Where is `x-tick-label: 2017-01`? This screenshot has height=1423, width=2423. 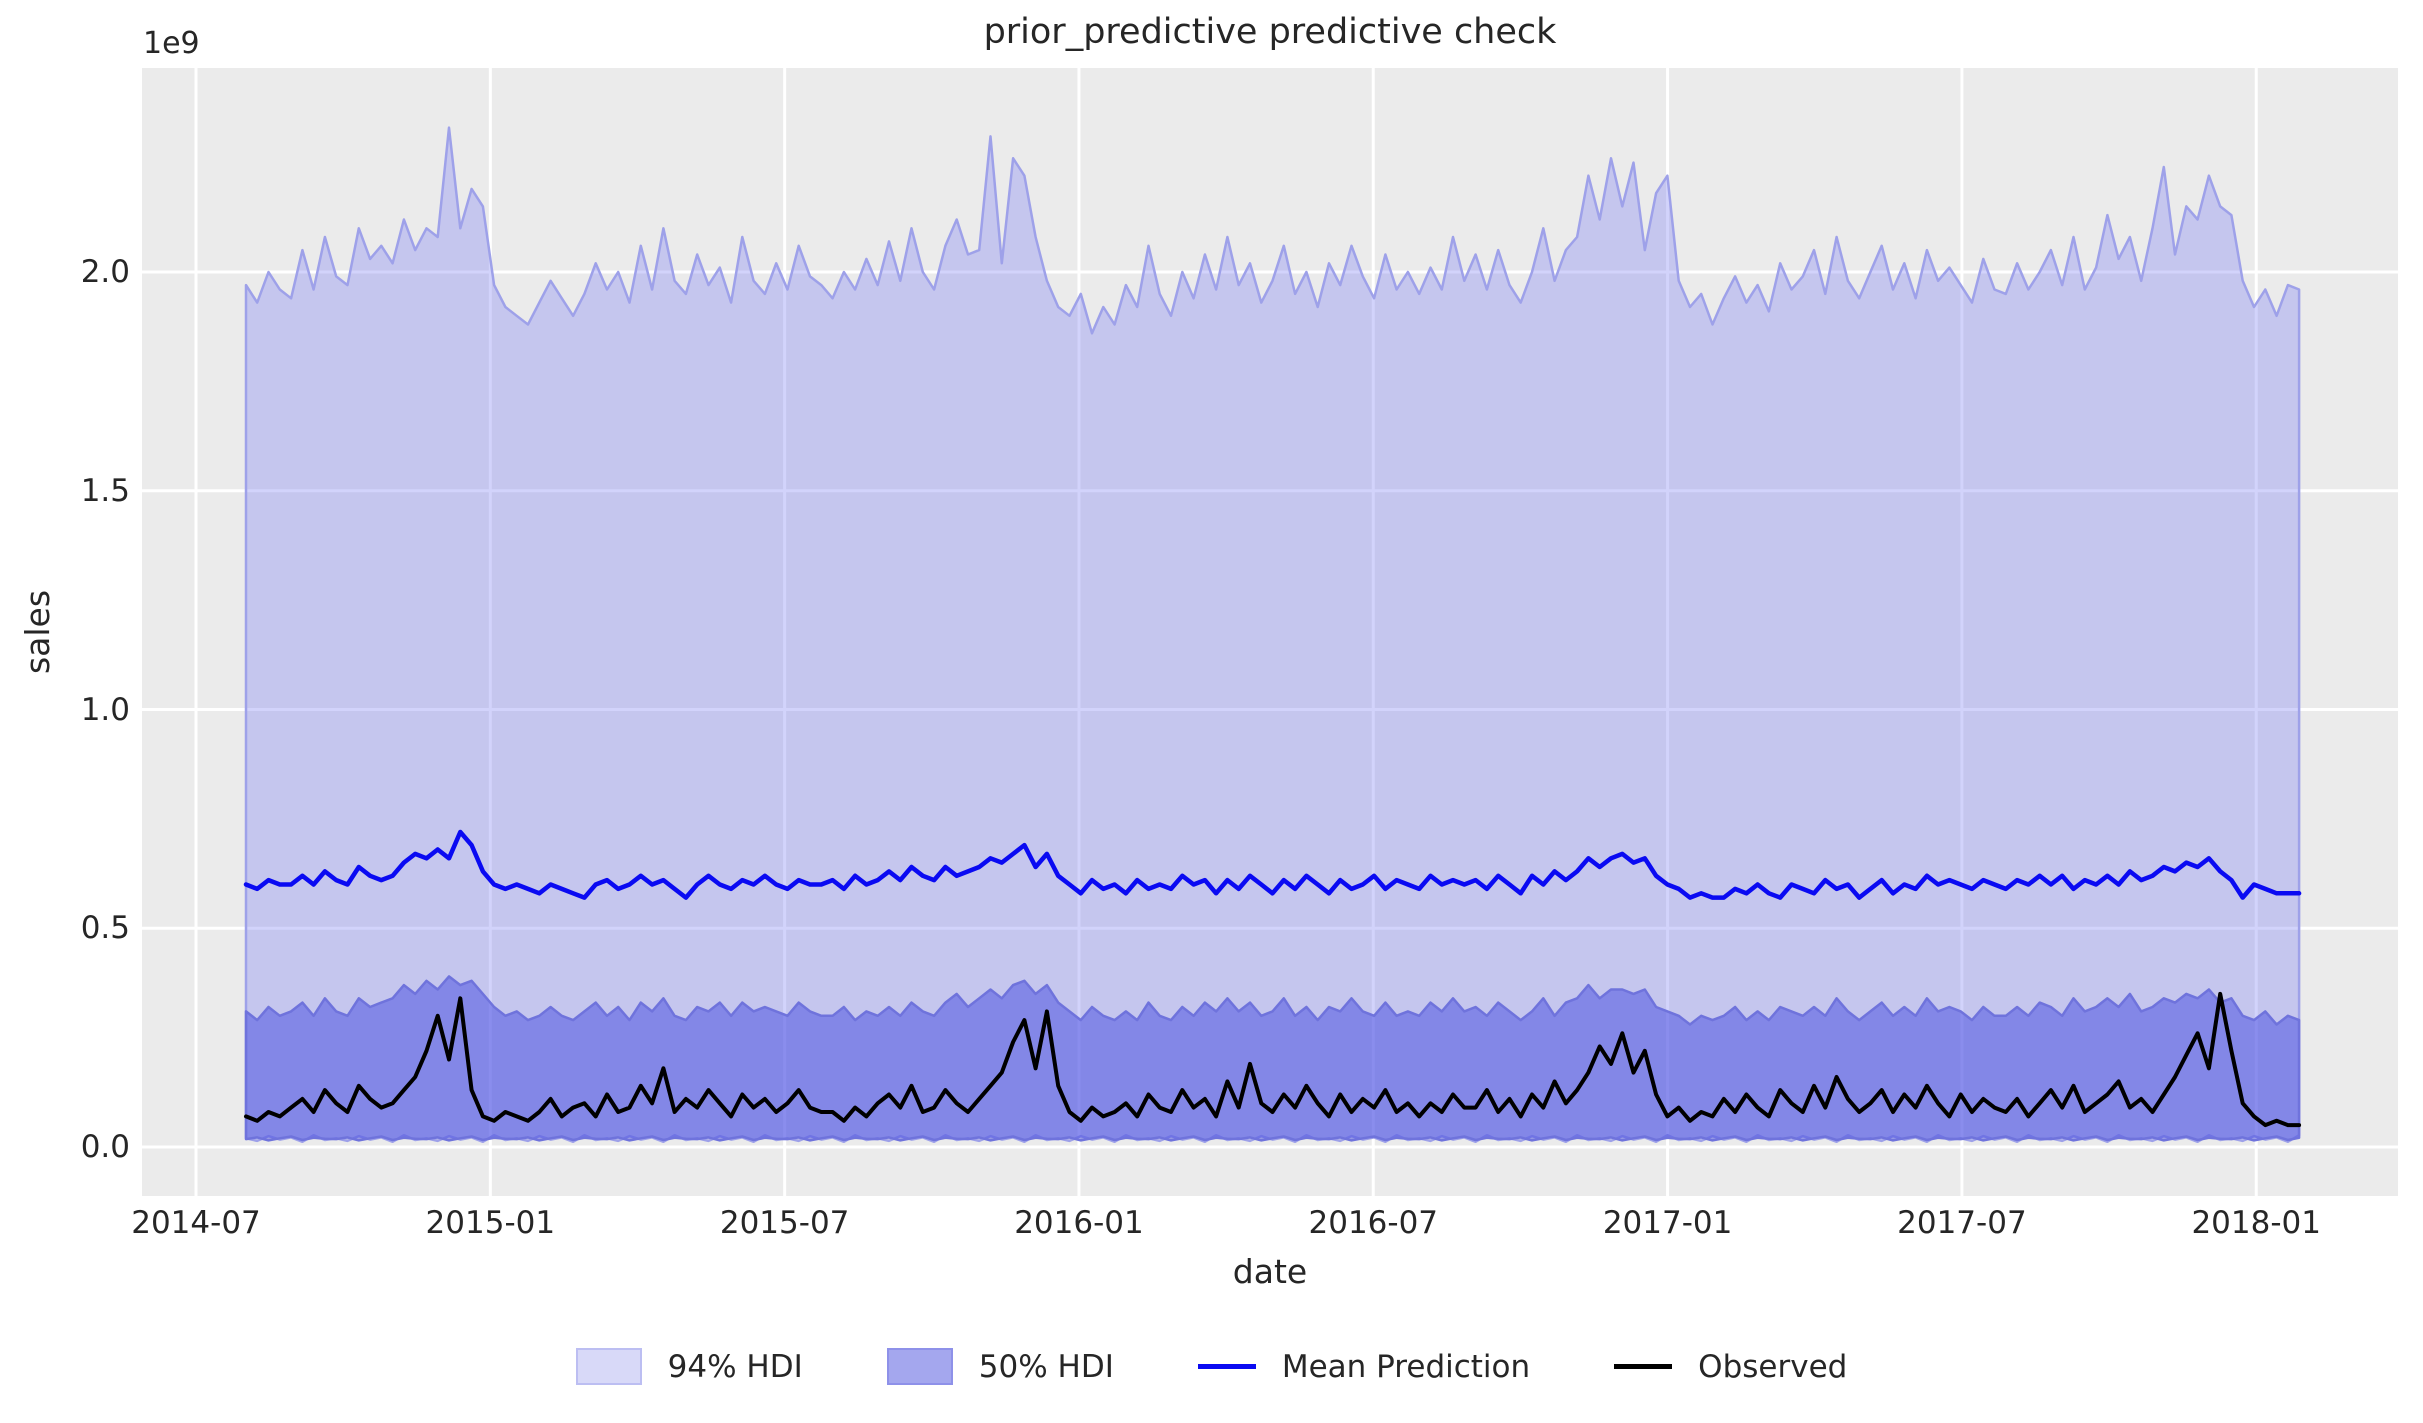 x-tick-label: 2017-01 is located at coordinates (1667, 1223).